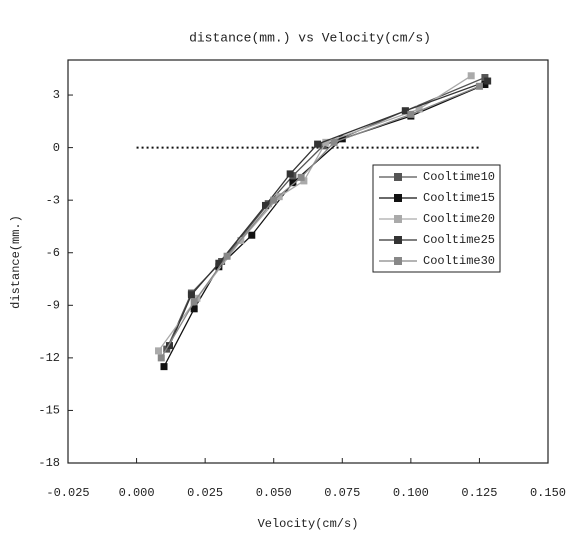 The image size is (572, 545). What do you see at coordinates (459, 240) in the screenshot?
I see `legend-label: Cooltime25` at bounding box center [459, 240].